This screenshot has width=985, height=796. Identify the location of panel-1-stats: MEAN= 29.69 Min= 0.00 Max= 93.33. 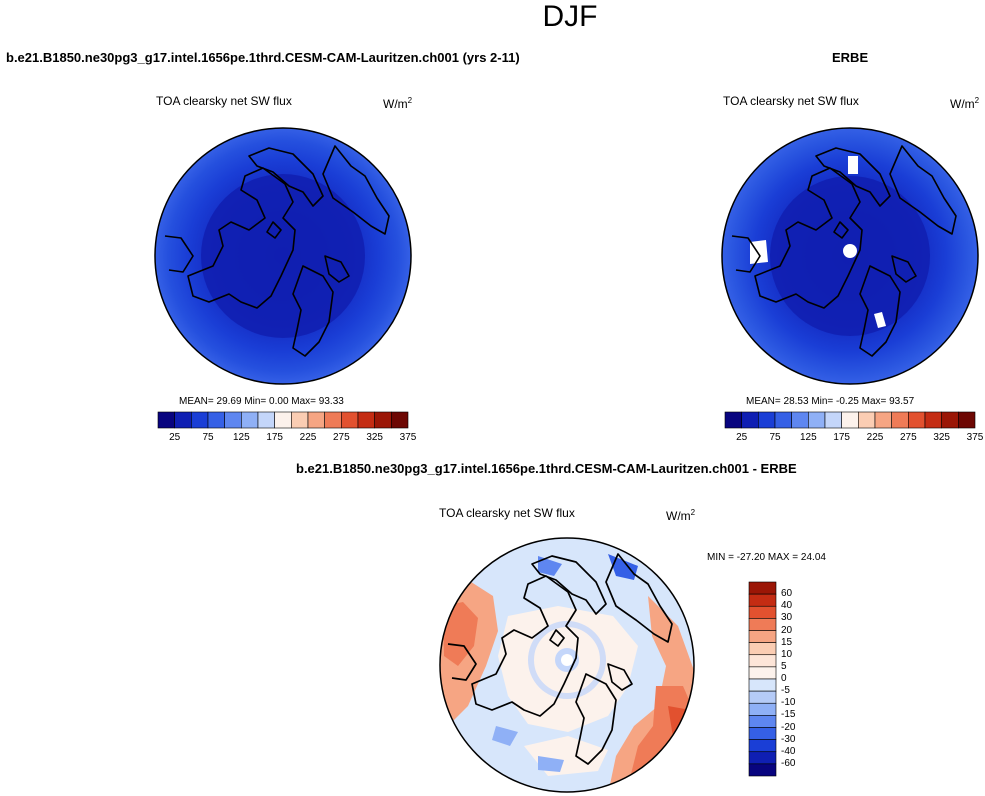
(261, 401).